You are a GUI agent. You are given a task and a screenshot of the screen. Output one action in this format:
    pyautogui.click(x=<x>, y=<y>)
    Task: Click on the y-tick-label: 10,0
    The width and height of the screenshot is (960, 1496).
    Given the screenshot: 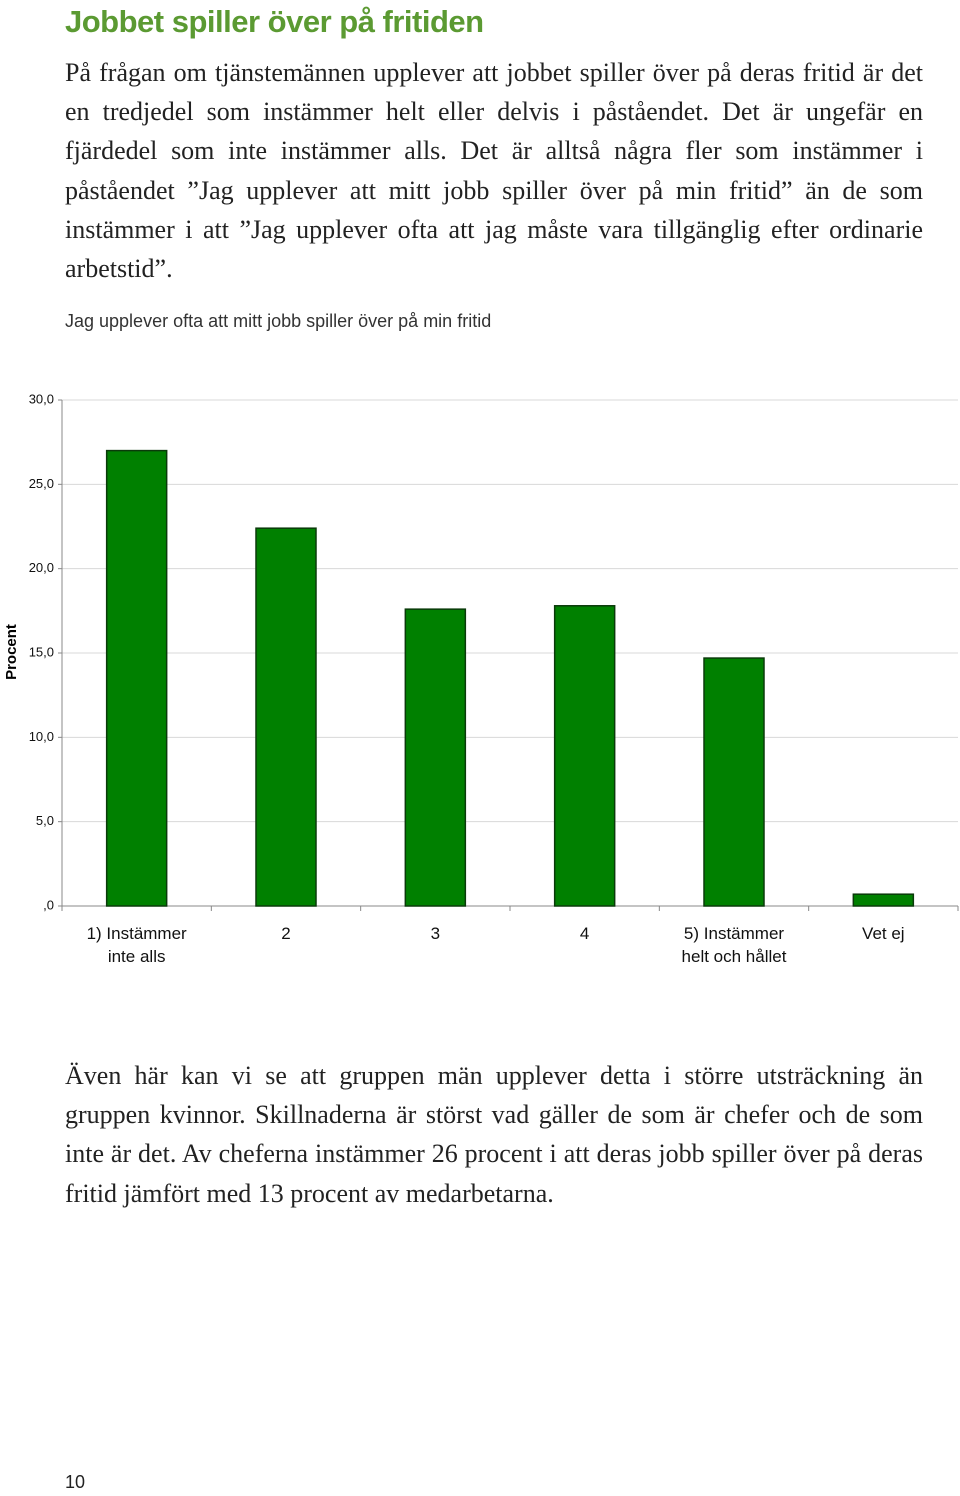 What is the action you would take?
    pyautogui.click(x=41, y=736)
    